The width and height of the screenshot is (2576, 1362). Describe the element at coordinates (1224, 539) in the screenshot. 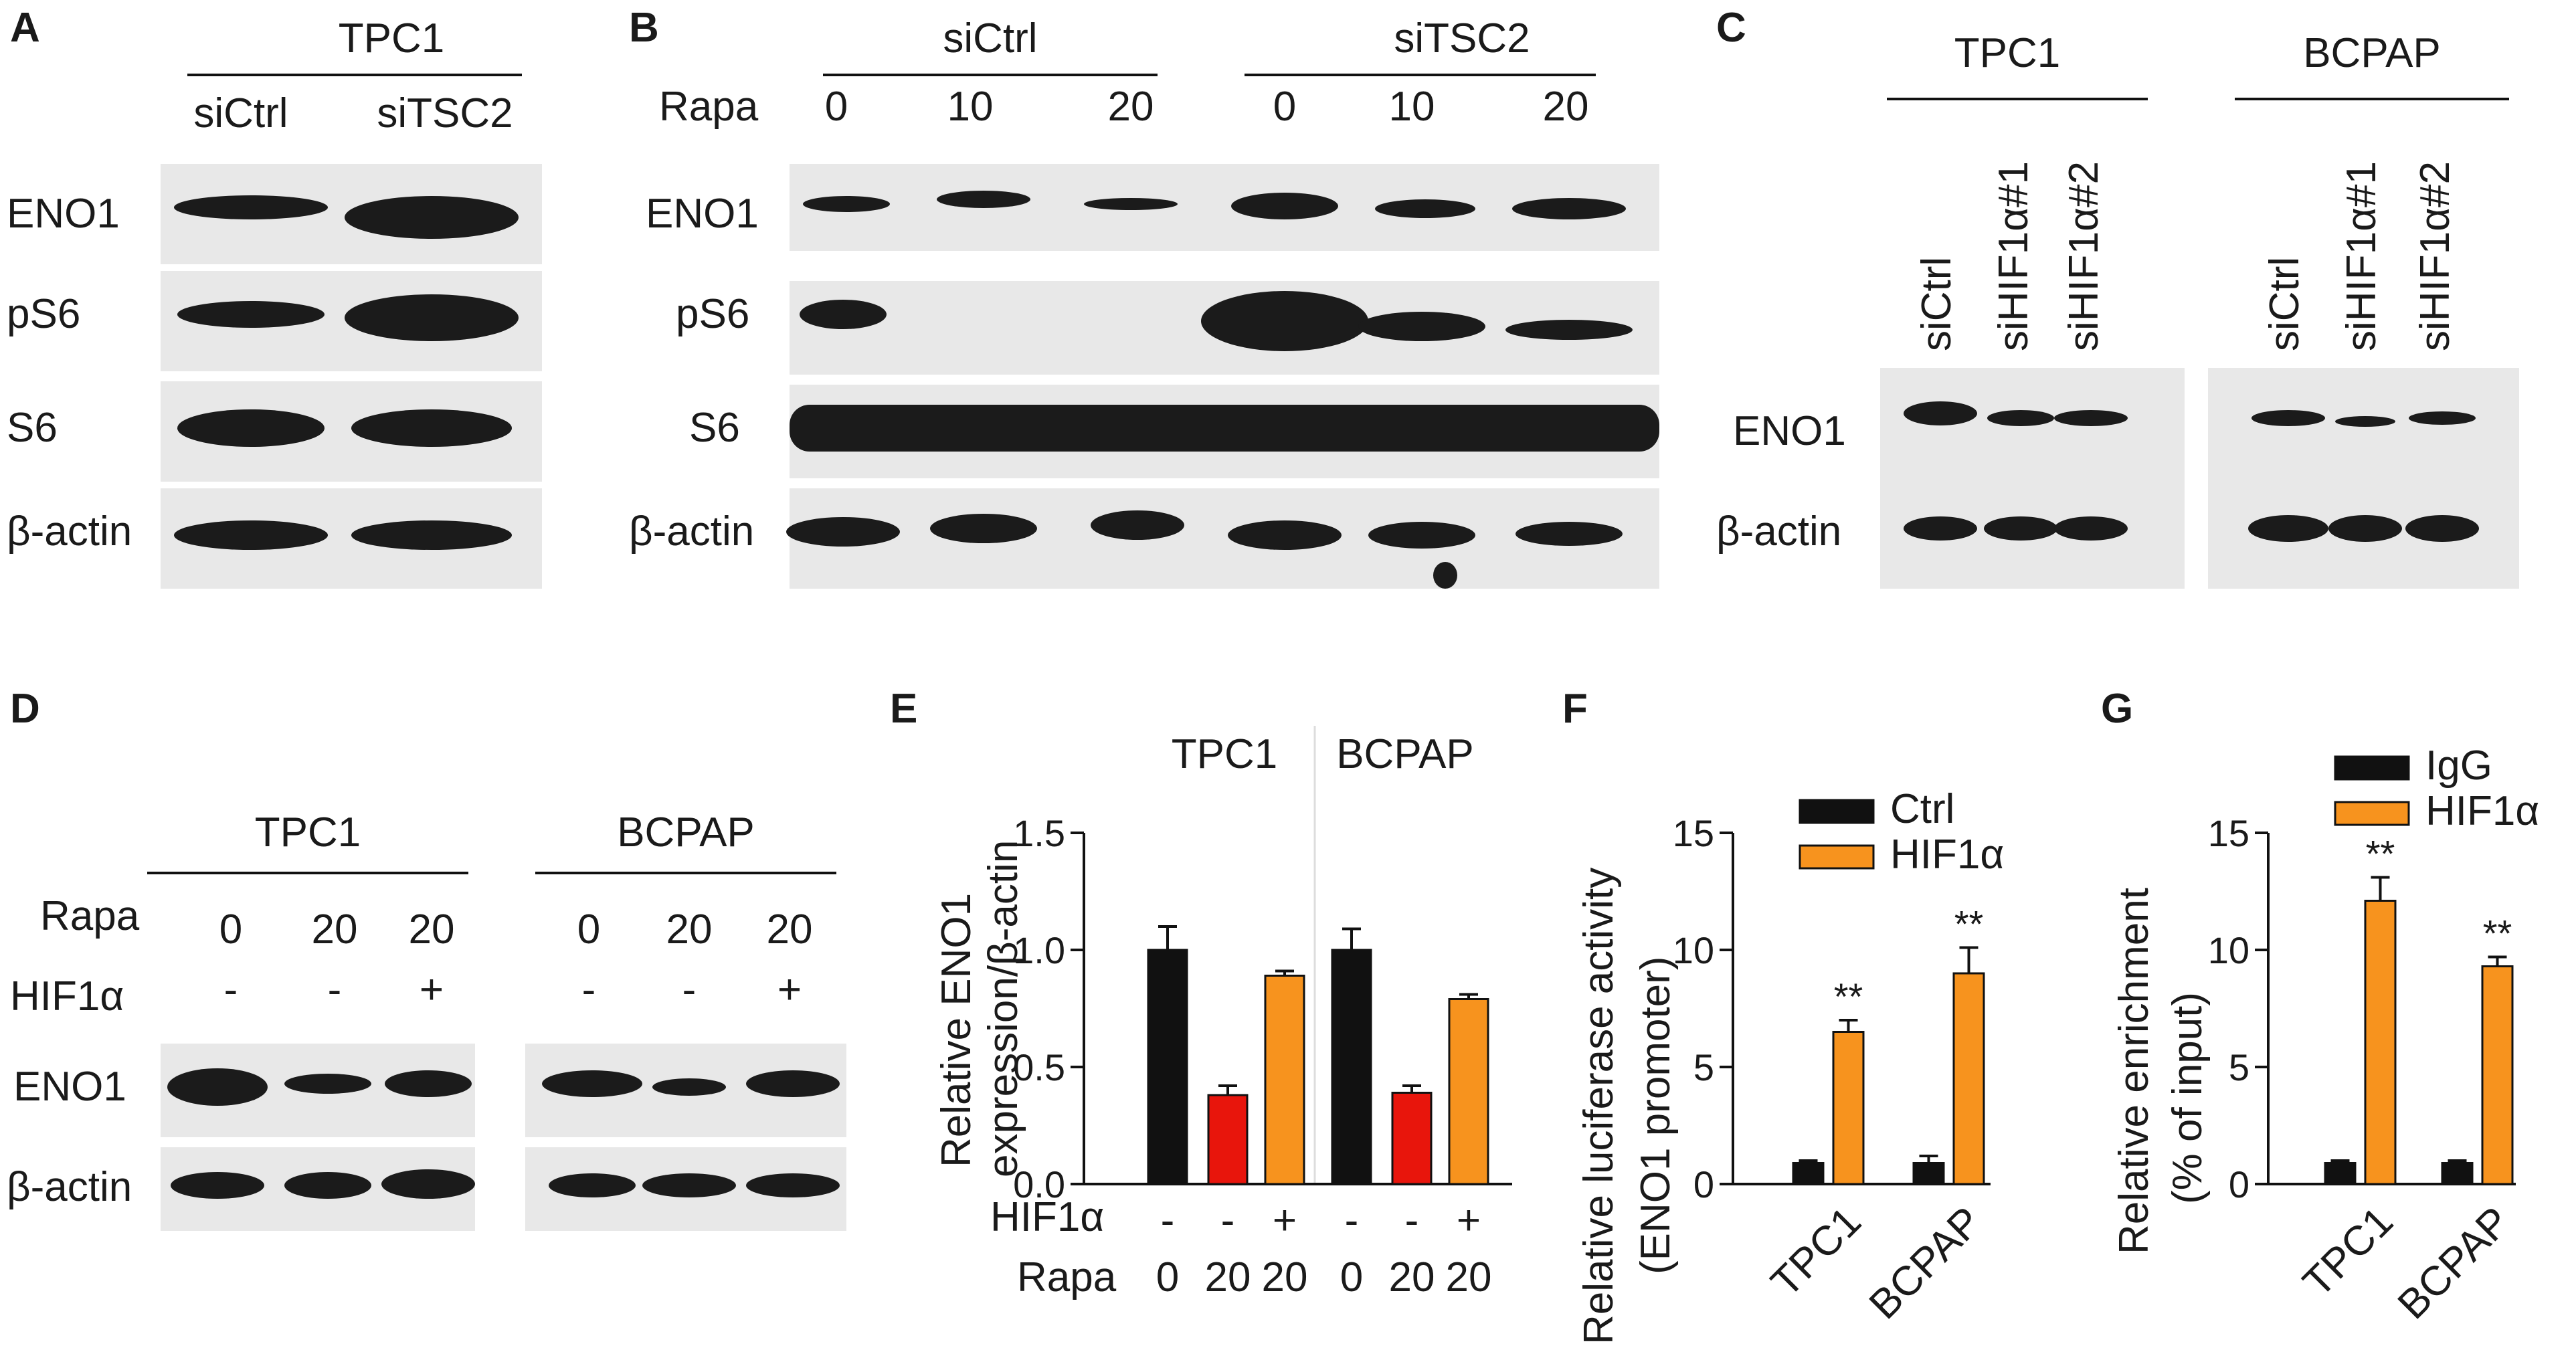

I see `panel-b-blot-actin` at that location.